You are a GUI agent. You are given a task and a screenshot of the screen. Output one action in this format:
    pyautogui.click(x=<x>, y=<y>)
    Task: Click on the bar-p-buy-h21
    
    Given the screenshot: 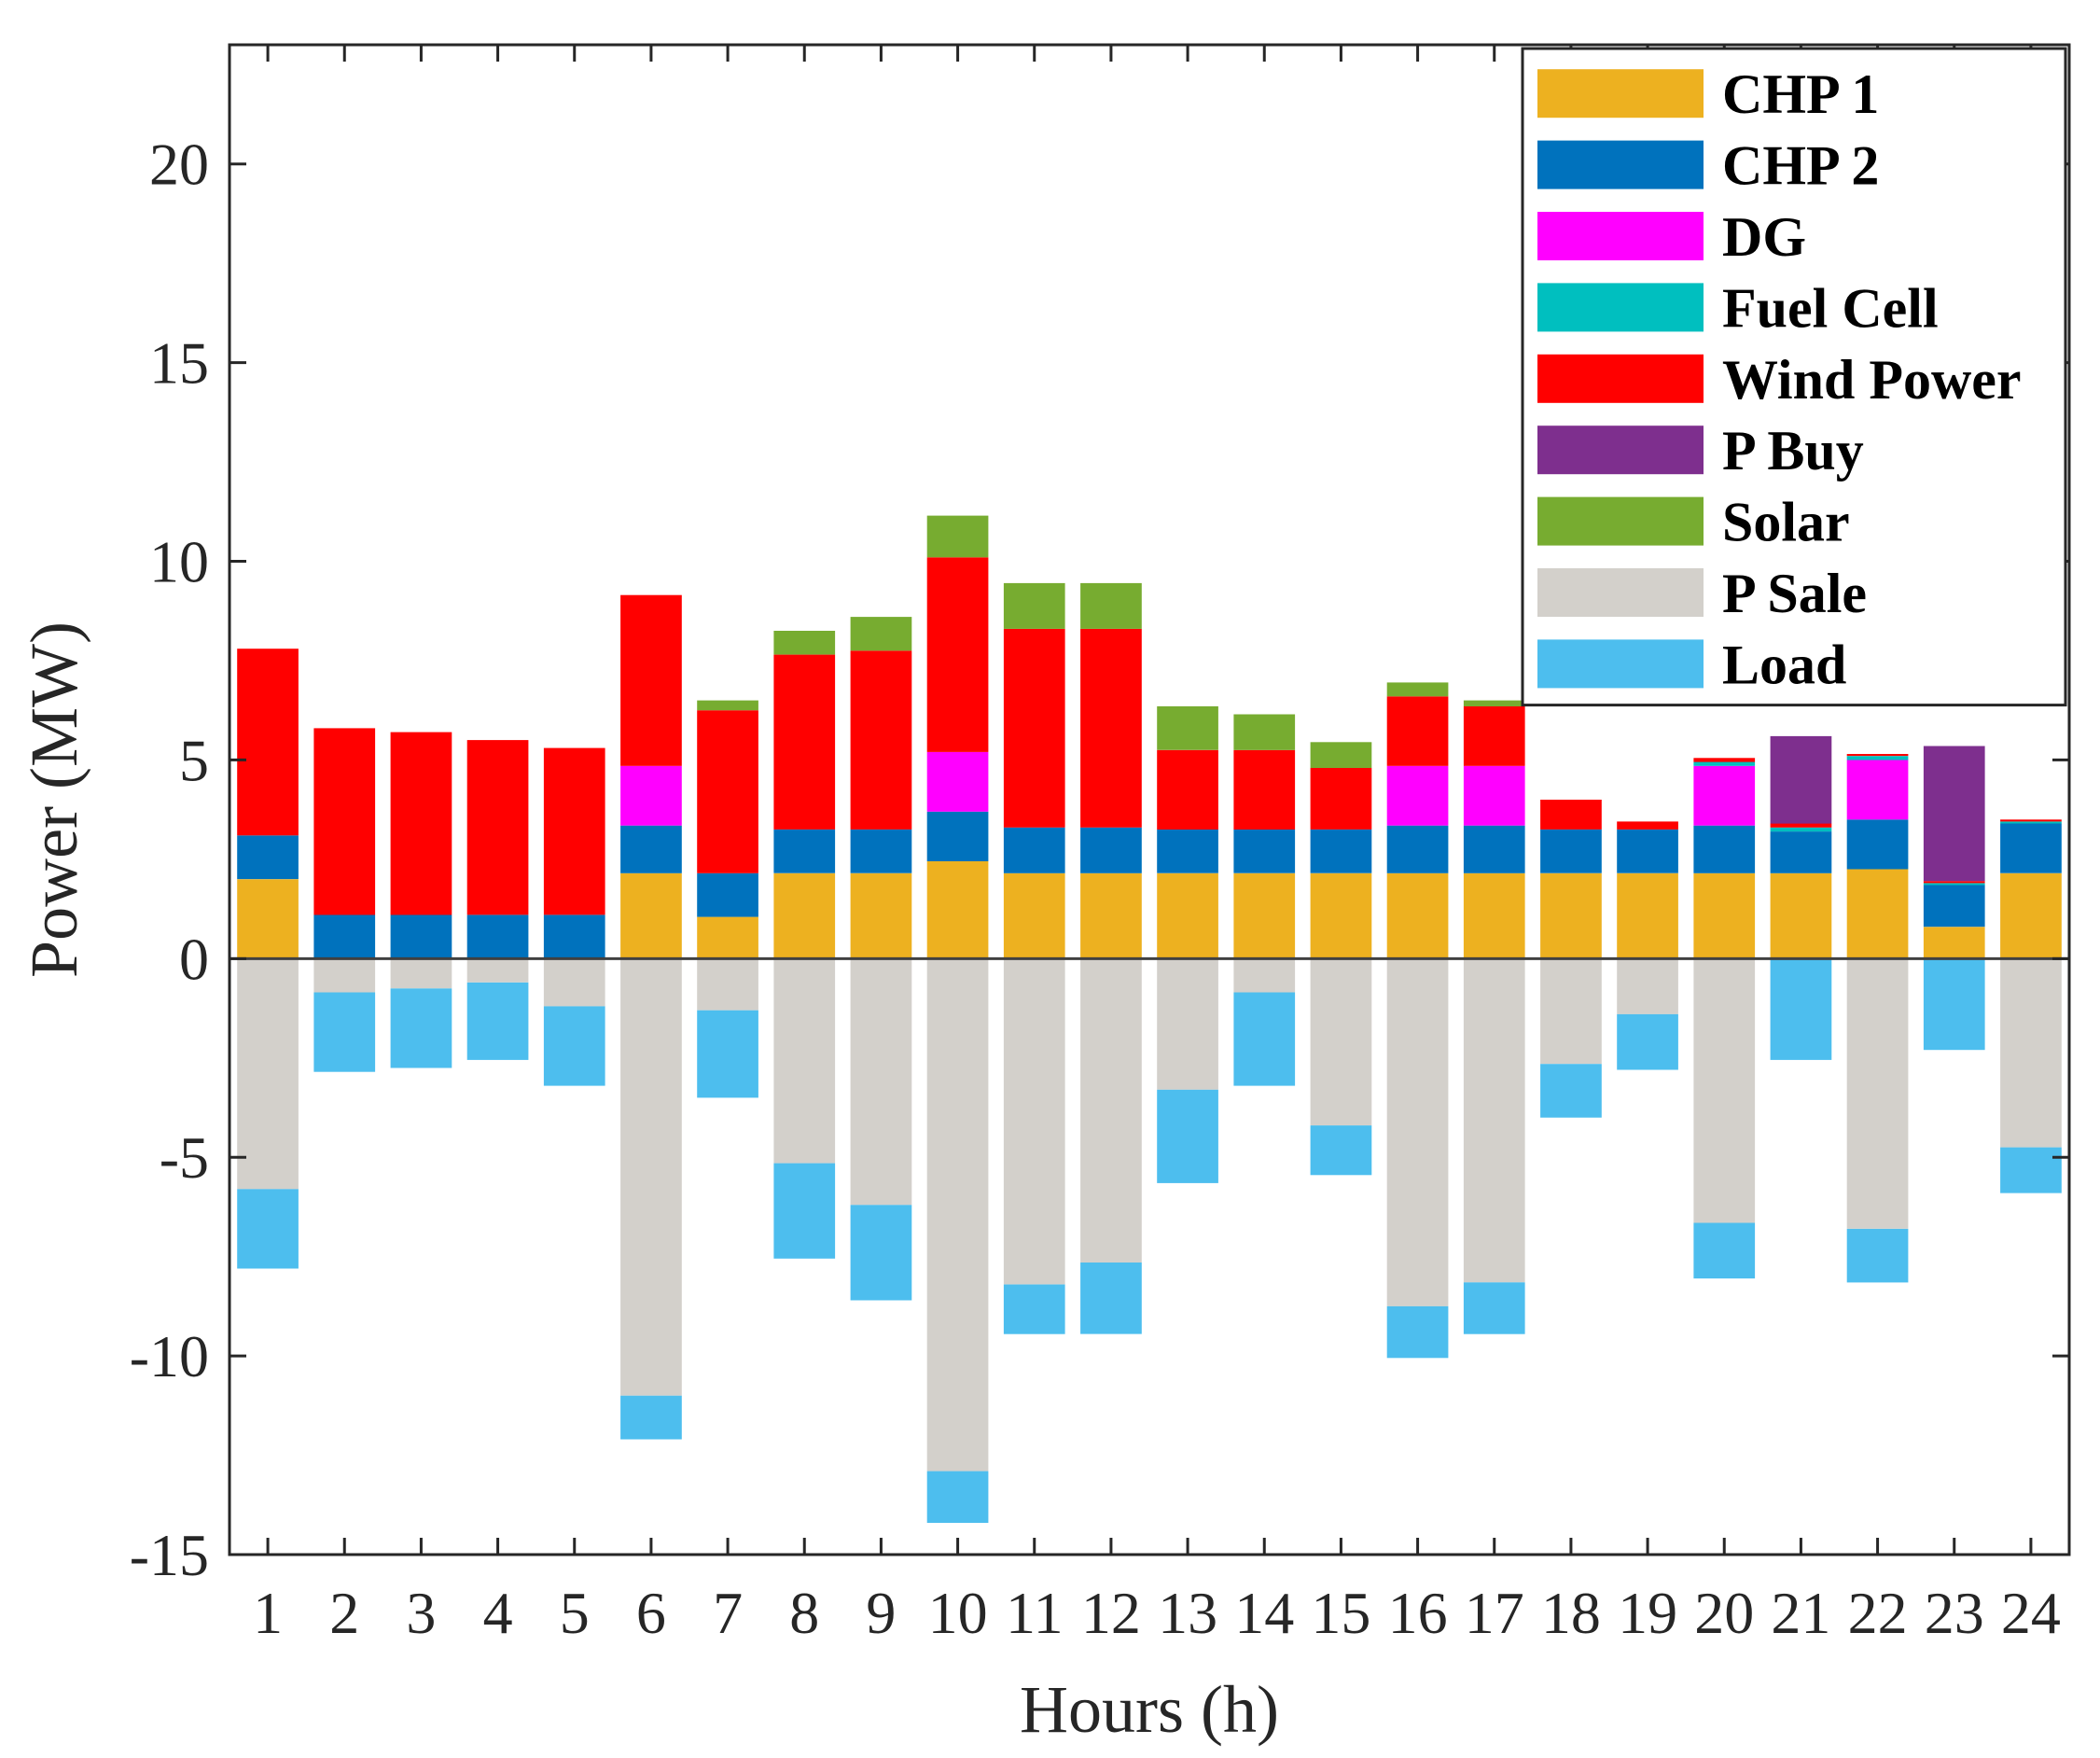 What is the action you would take?
    pyautogui.click(x=1801, y=779)
    